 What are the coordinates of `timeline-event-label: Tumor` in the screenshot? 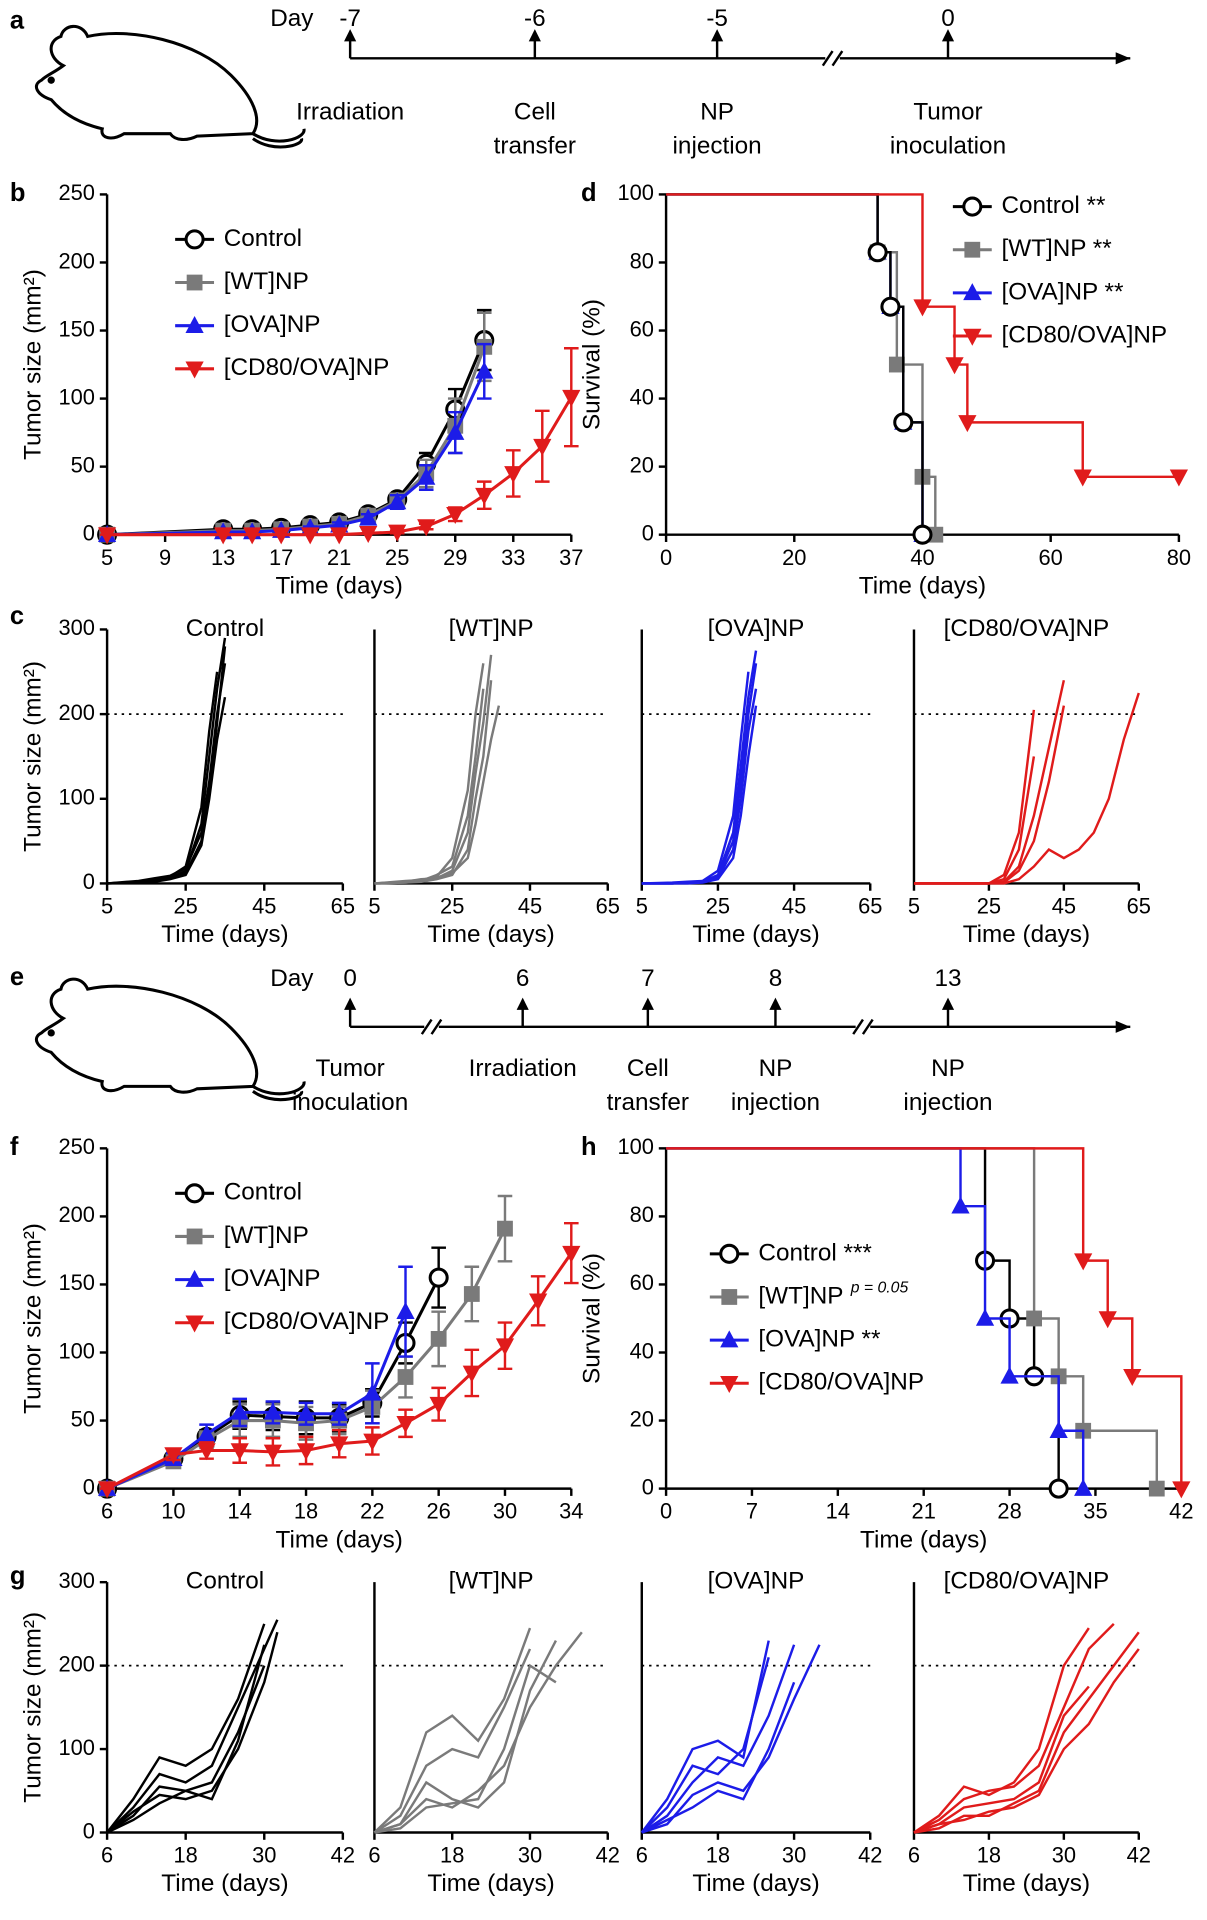 It's located at (947, 111).